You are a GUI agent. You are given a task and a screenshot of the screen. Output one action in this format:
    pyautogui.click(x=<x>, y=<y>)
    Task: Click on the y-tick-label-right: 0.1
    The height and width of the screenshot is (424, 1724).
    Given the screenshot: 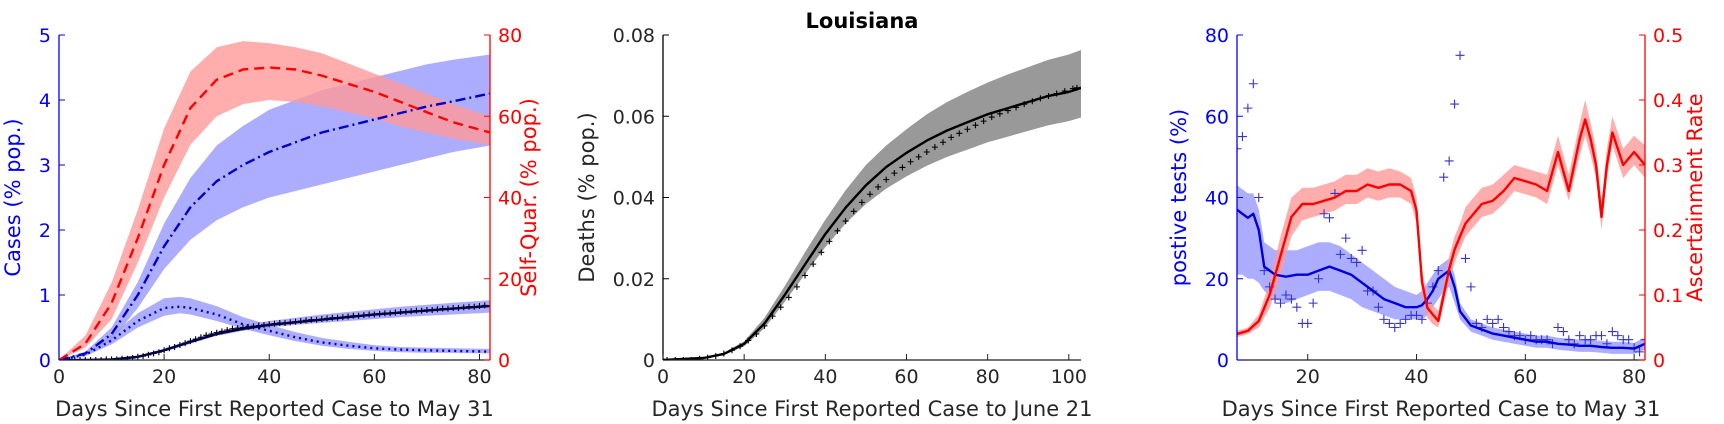 What is the action you would take?
    pyautogui.click(x=1668, y=296)
    